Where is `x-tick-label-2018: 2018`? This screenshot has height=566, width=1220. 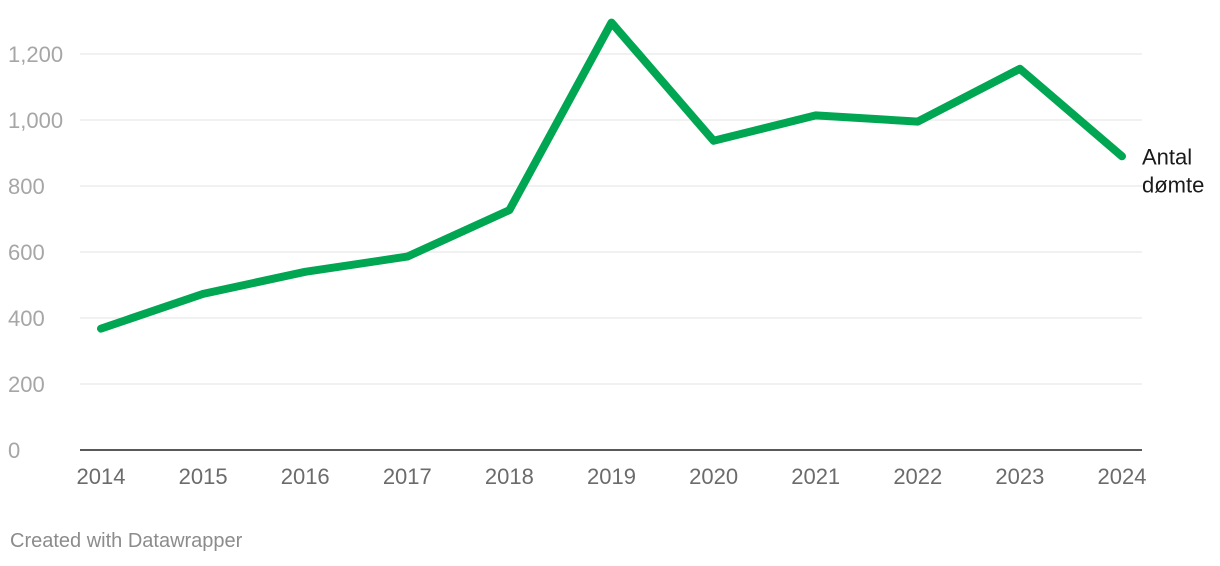
x-tick-label-2018: 2018 is located at coordinates (509, 476).